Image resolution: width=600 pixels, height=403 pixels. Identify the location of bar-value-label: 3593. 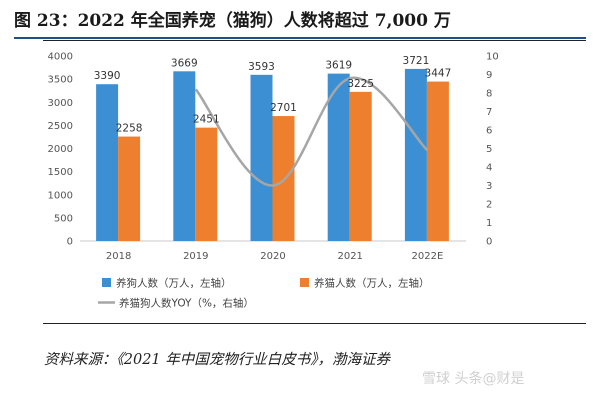
(261, 67).